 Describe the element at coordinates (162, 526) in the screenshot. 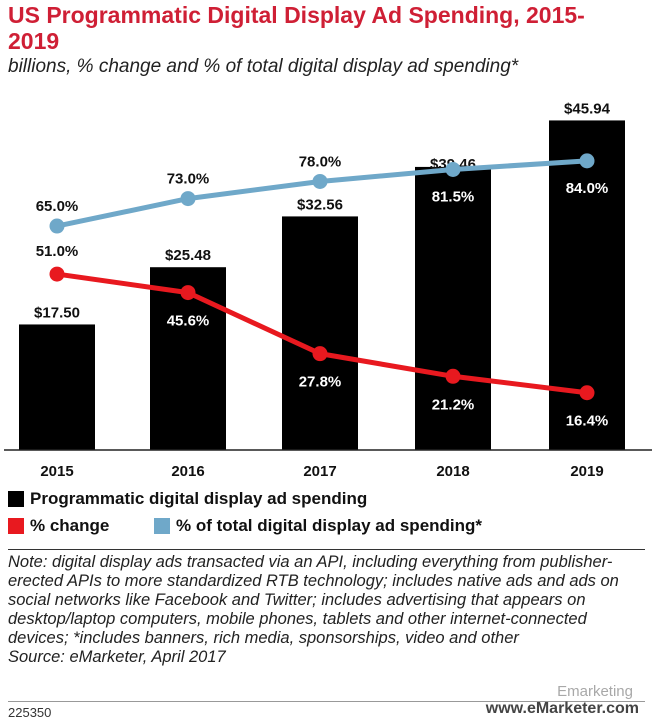

I see `legend-swatch-share` at that location.